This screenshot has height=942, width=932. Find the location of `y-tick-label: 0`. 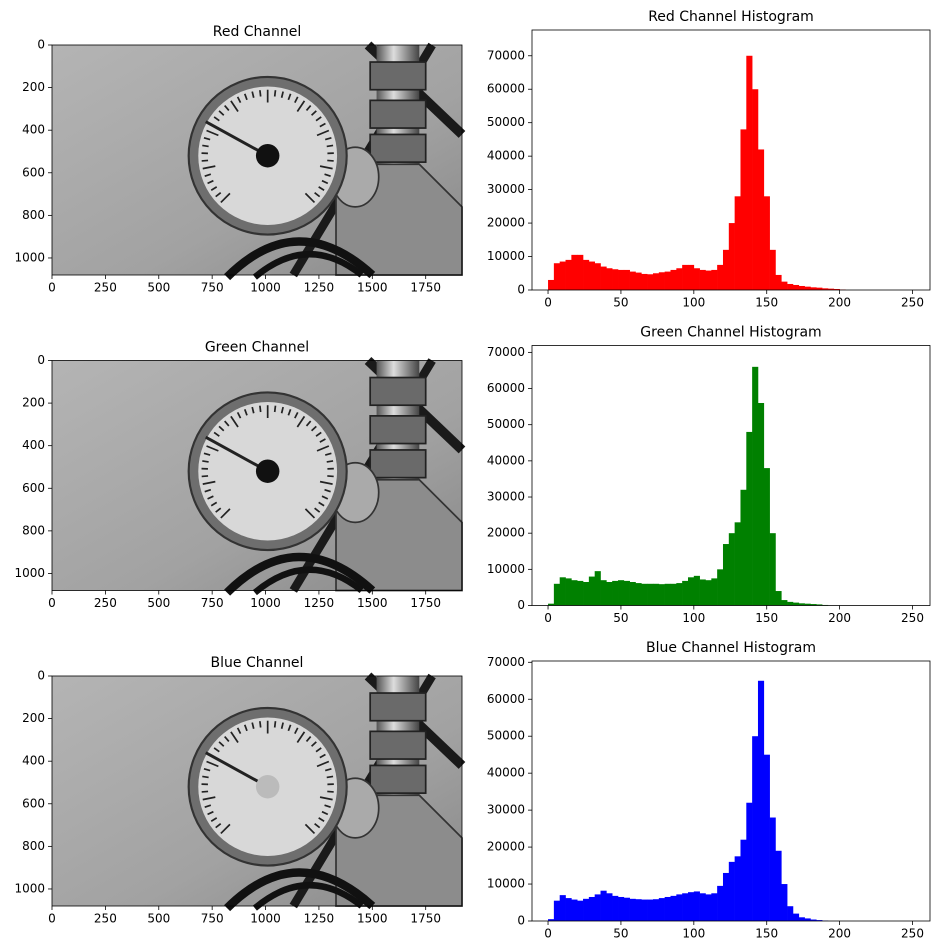

y-tick-label: 0 is located at coordinates (41, 360).